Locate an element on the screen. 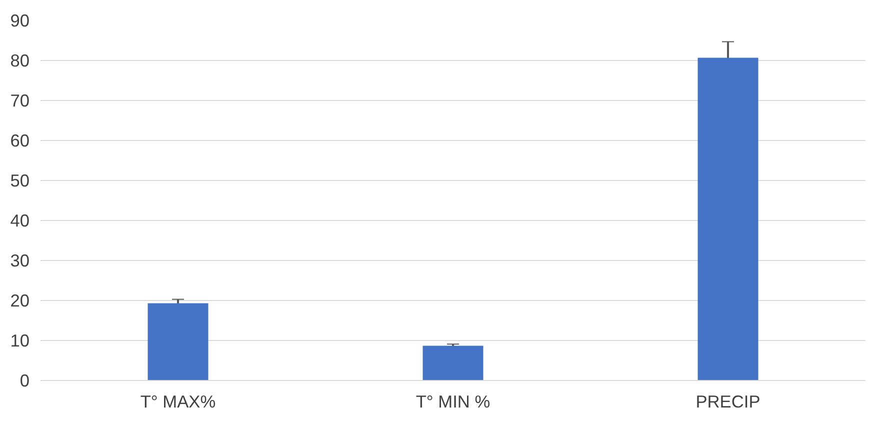 This screenshot has width=882, height=437. x-tick-label: PRECIP is located at coordinates (728, 402).